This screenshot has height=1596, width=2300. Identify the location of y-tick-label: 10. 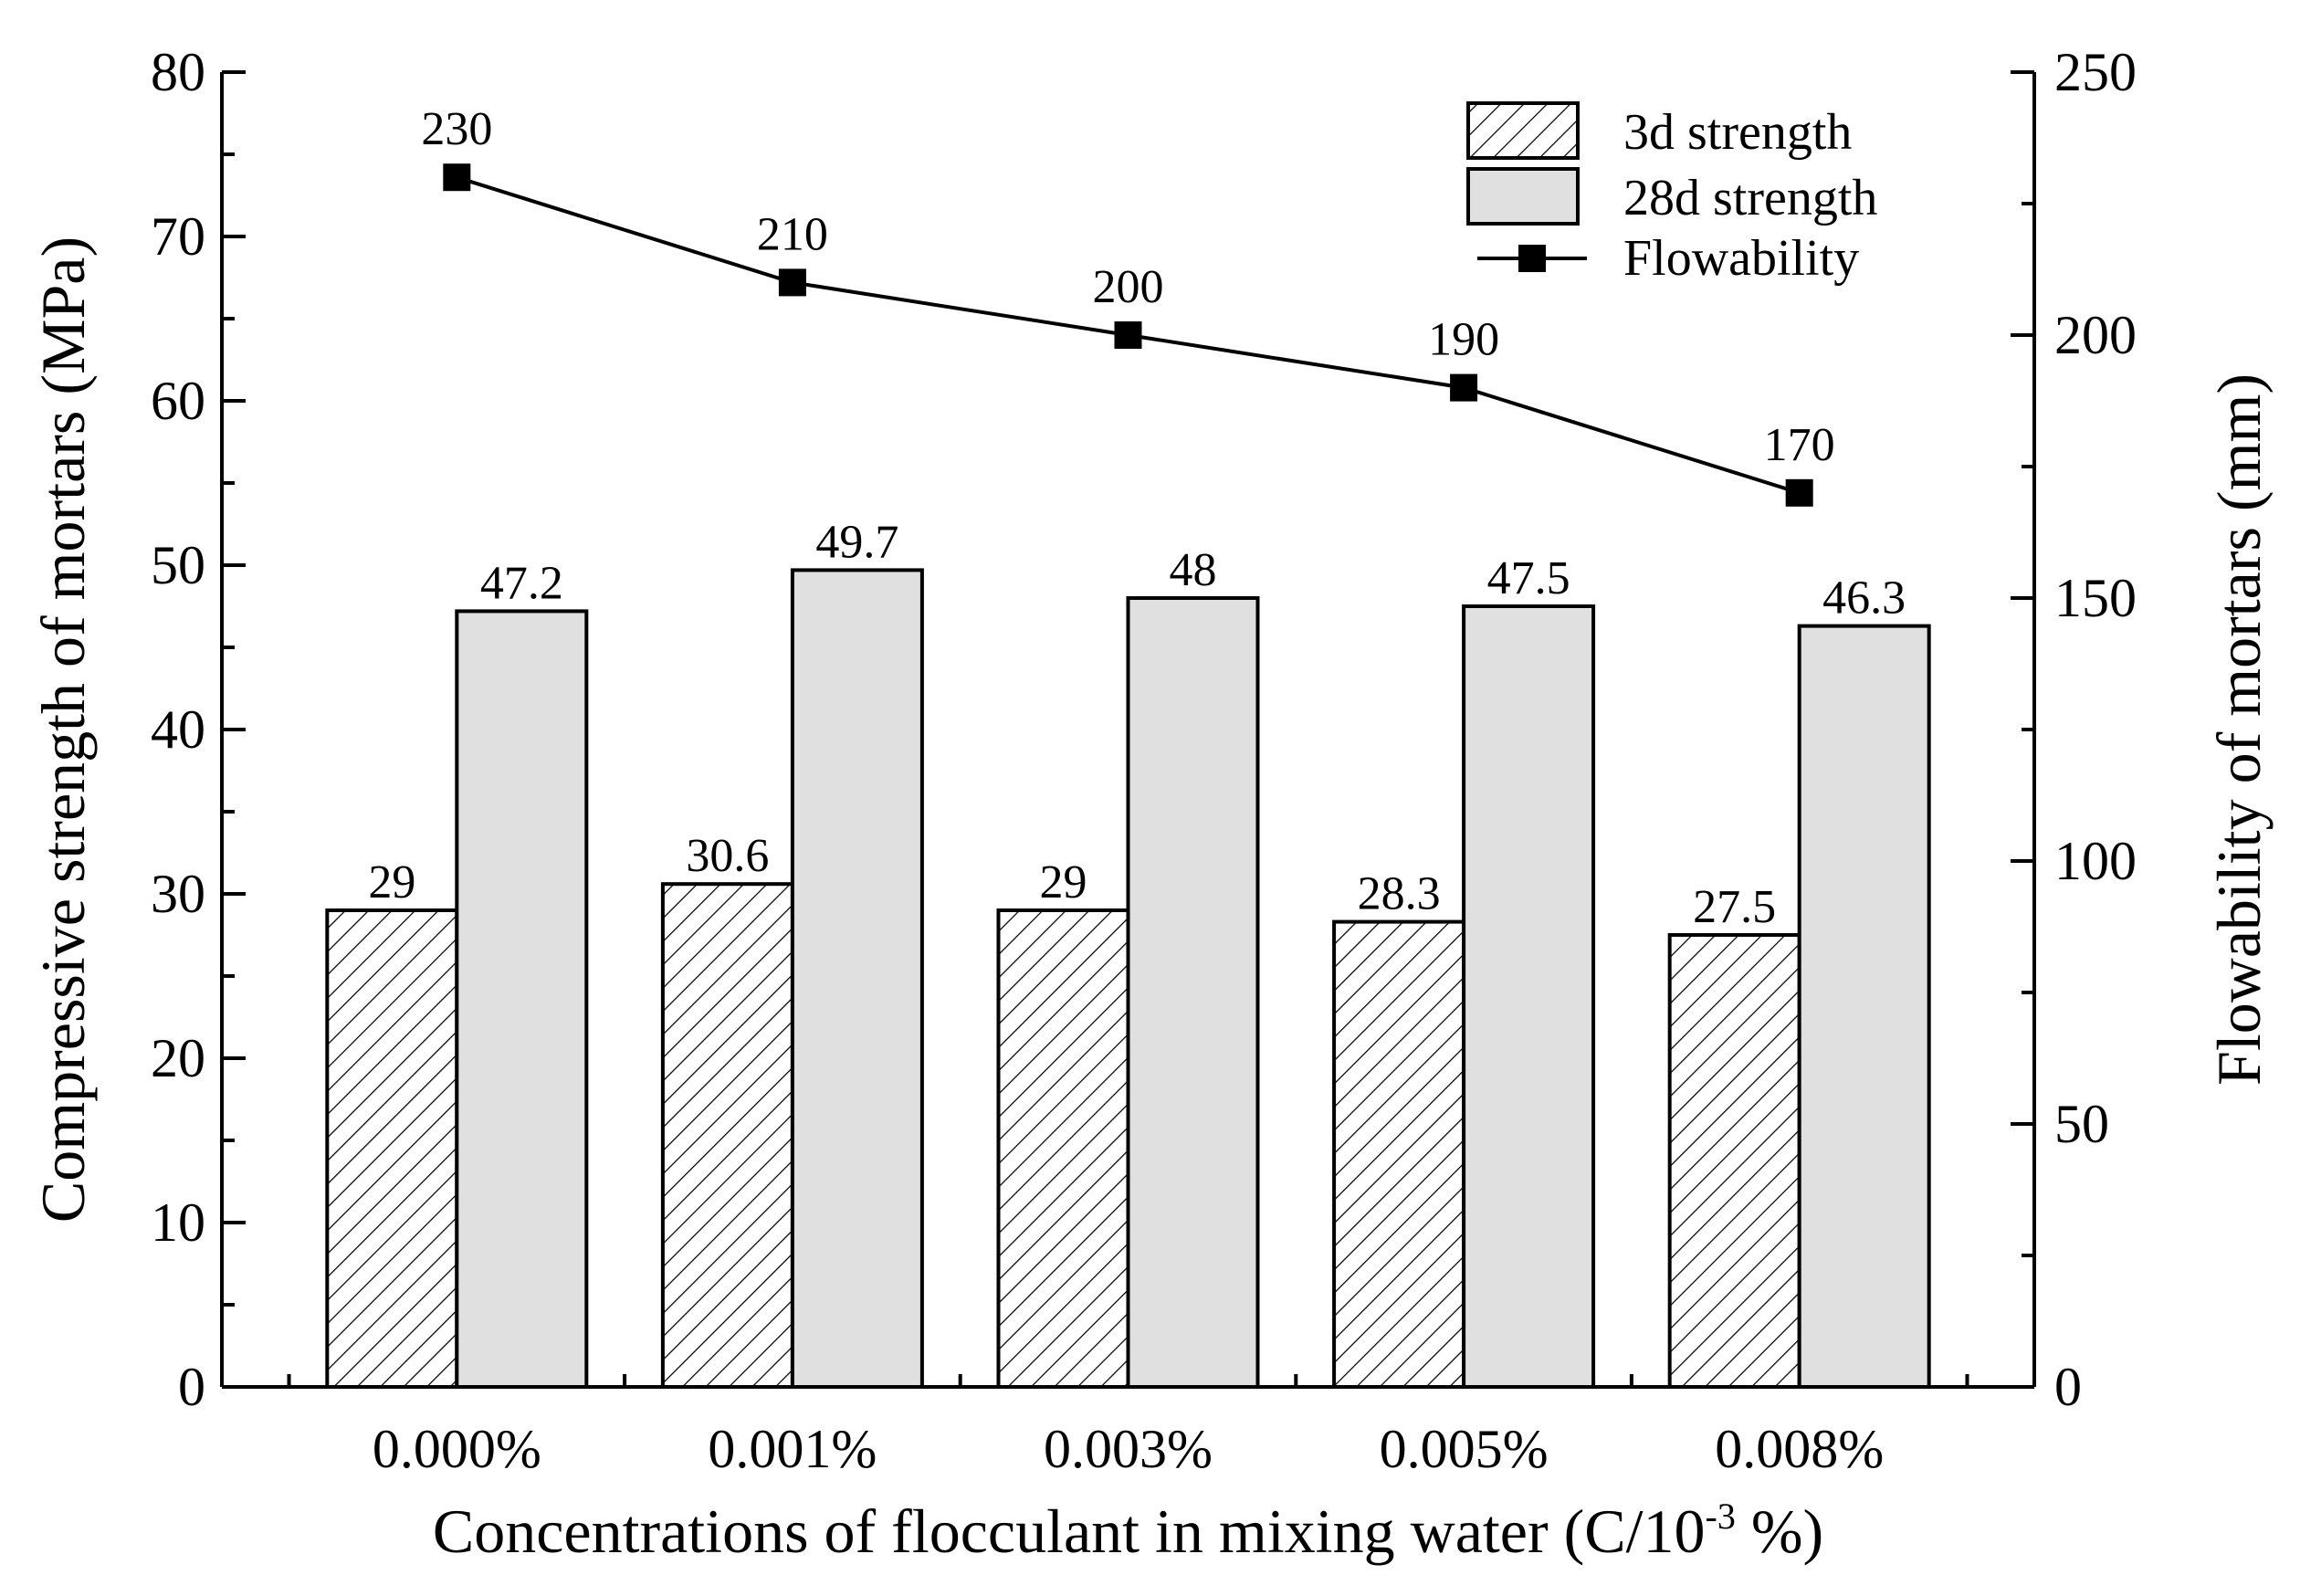
(178, 1222).